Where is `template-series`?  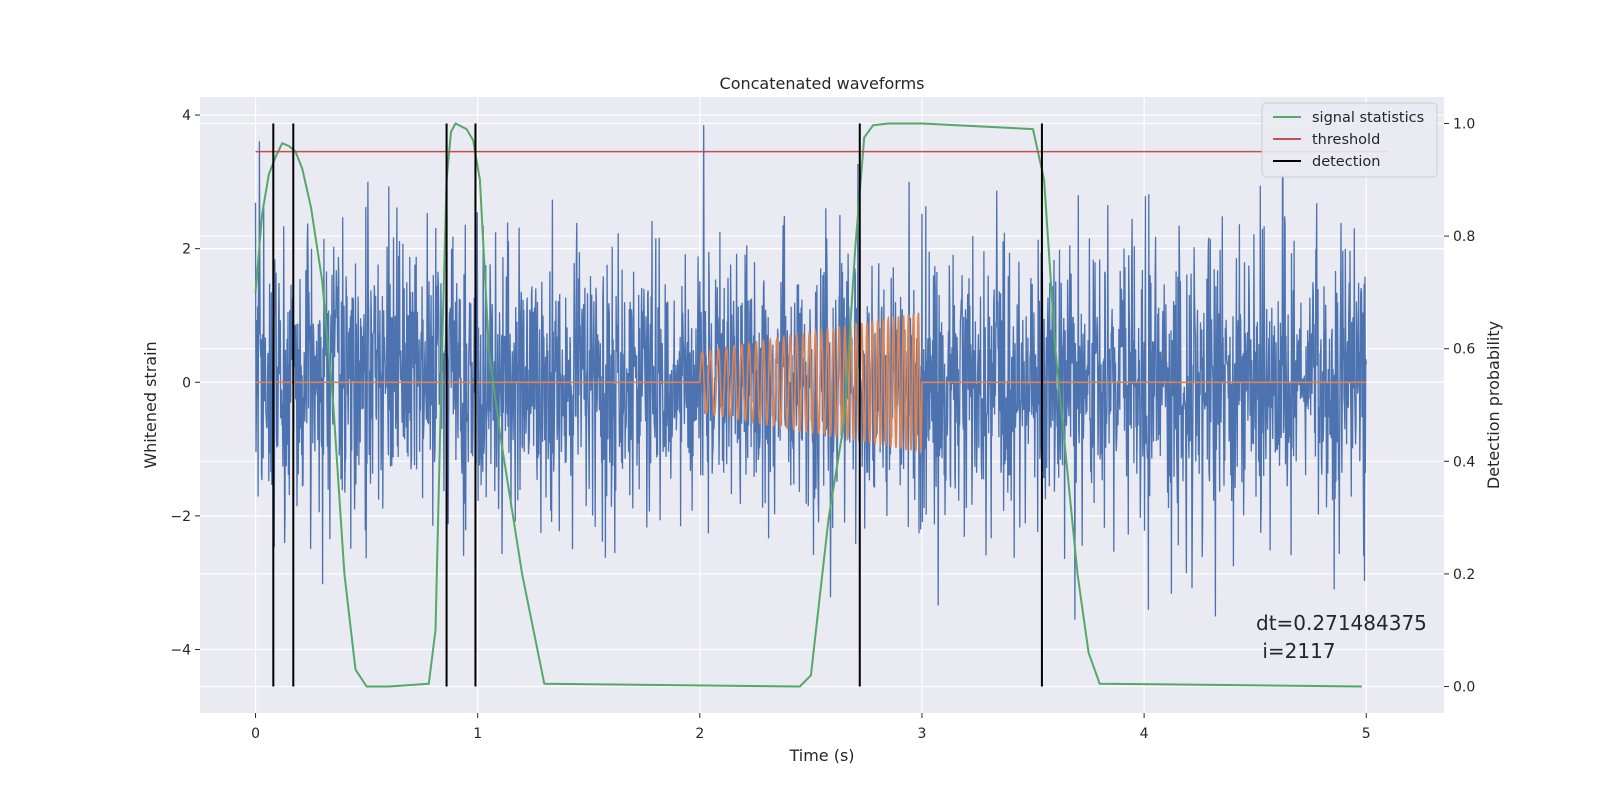 template-series is located at coordinates (811, 383).